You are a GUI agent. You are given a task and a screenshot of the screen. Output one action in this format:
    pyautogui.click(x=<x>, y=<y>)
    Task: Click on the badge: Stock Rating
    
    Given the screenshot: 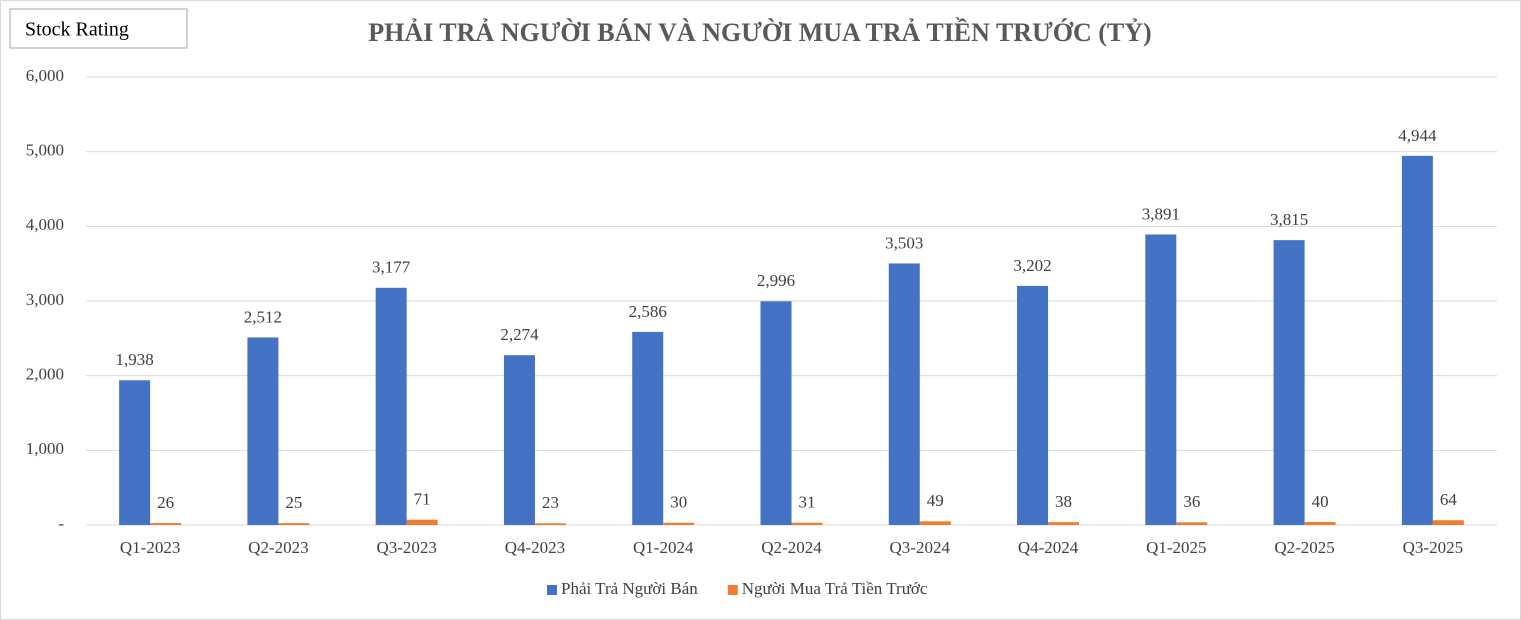 What is the action you would take?
    pyautogui.click(x=77, y=30)
    